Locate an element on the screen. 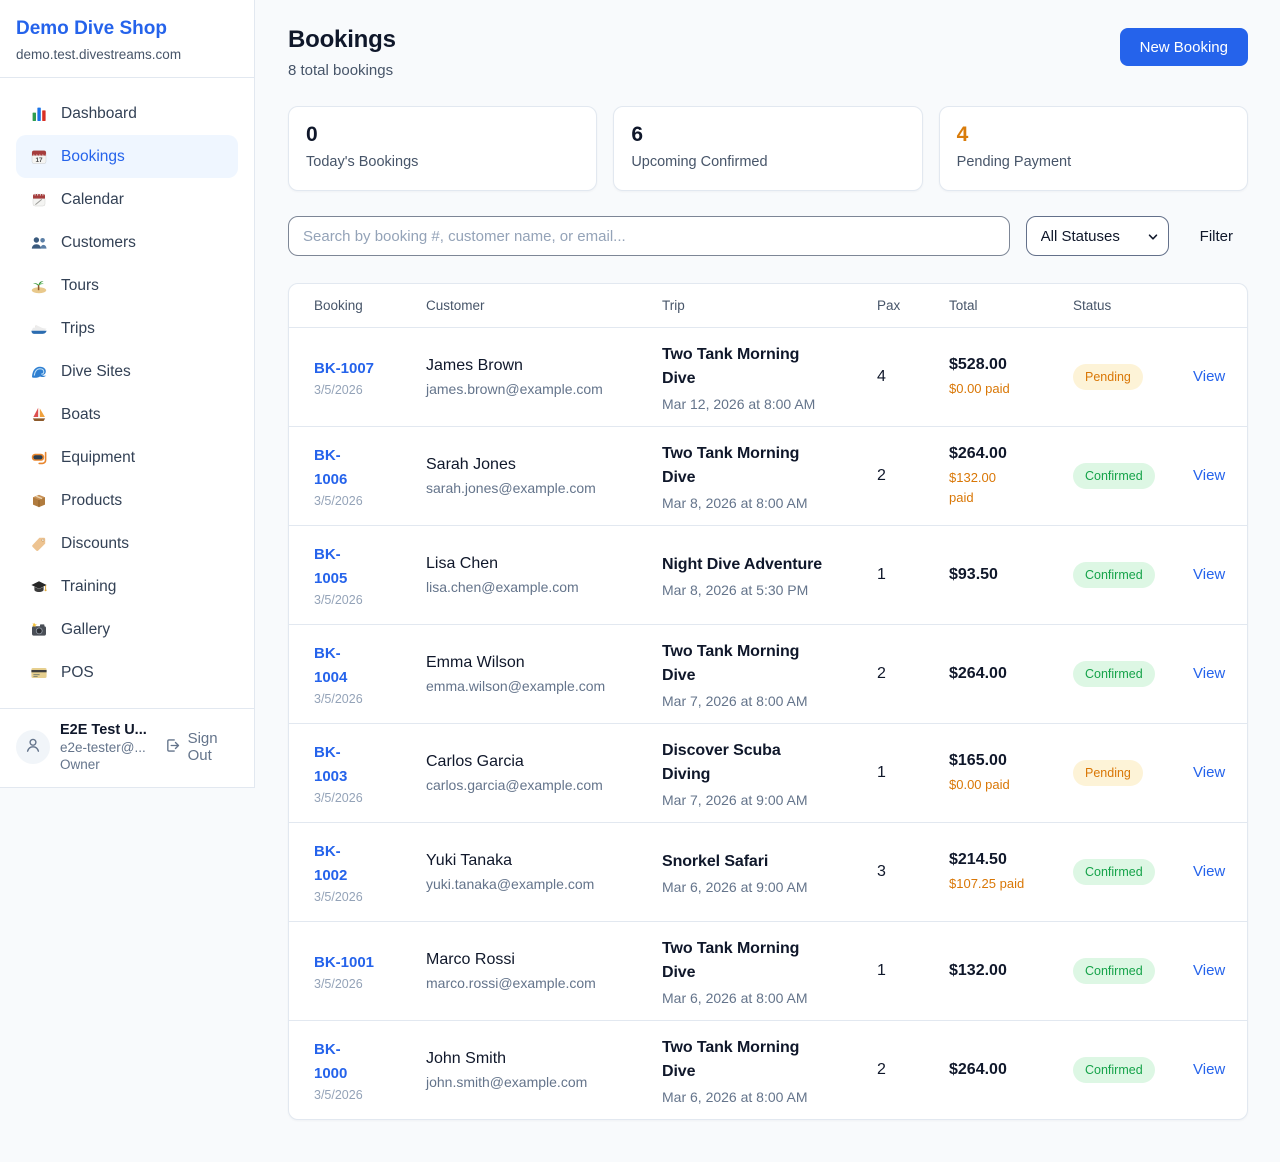 The width and height of the screenshot is (1280, 1162). column-header-customer: Customer is located at coordinates (455, 305).